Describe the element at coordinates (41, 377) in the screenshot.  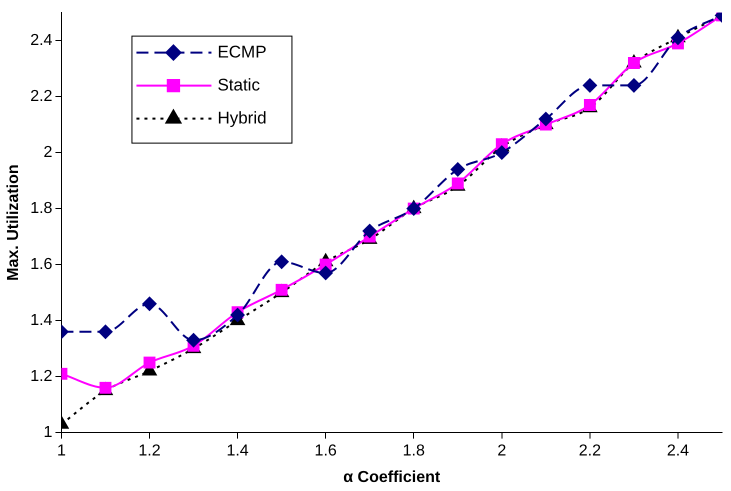
I see `y-tick-label: 1.2` at that location.